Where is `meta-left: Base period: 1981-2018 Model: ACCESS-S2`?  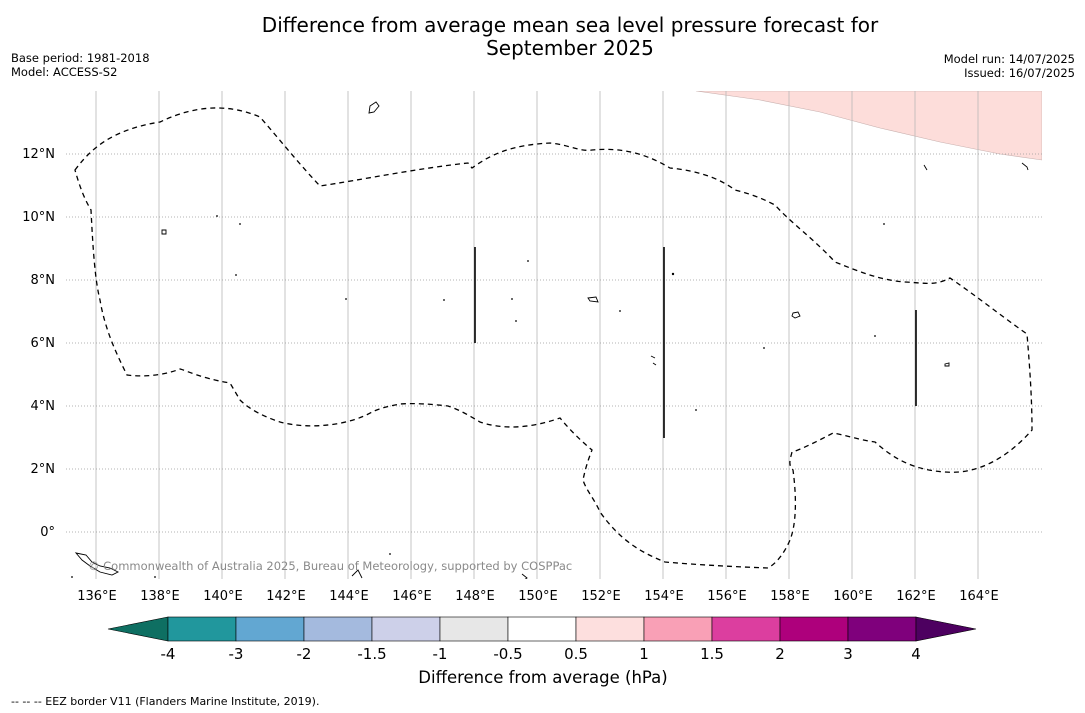
meta-left: Base period: 1981-2018 Model: ACCESS-S2 is located at coordinates (80, 65).